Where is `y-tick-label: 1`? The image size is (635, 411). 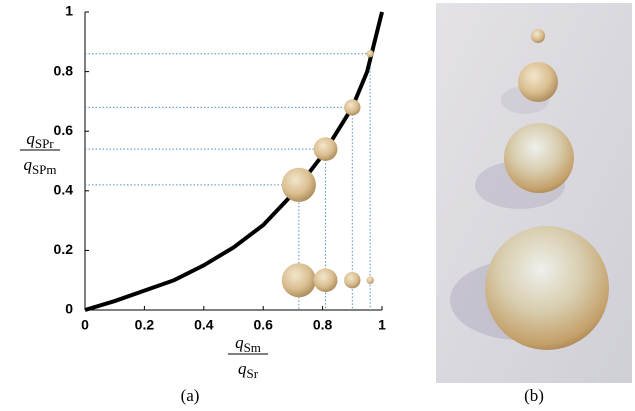
y-tick-label: 1 is located at coordinates (69, 11).